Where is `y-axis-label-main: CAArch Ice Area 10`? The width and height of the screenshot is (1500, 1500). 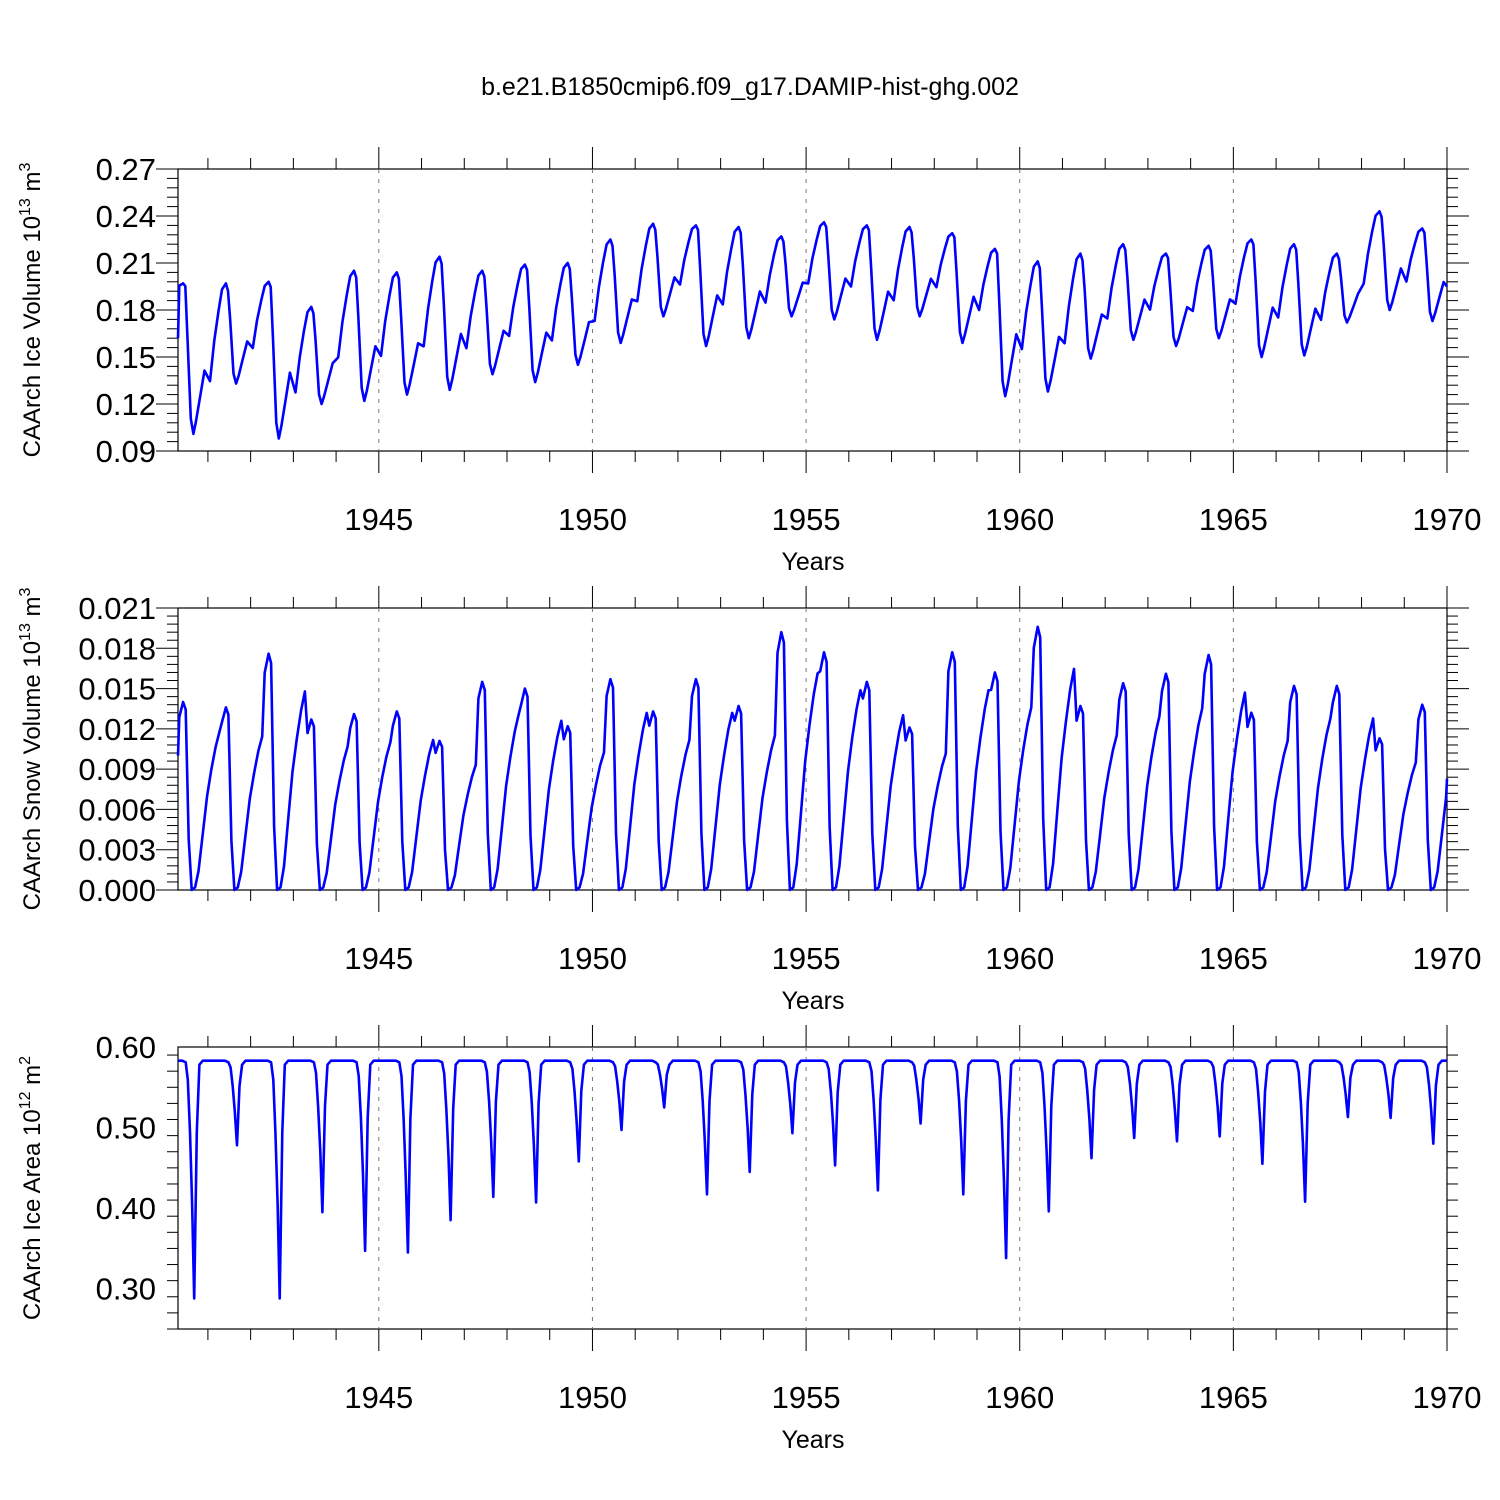
y-axis-label-main: CAArch Ice Area 10 is located at coordinates (32, 1214).